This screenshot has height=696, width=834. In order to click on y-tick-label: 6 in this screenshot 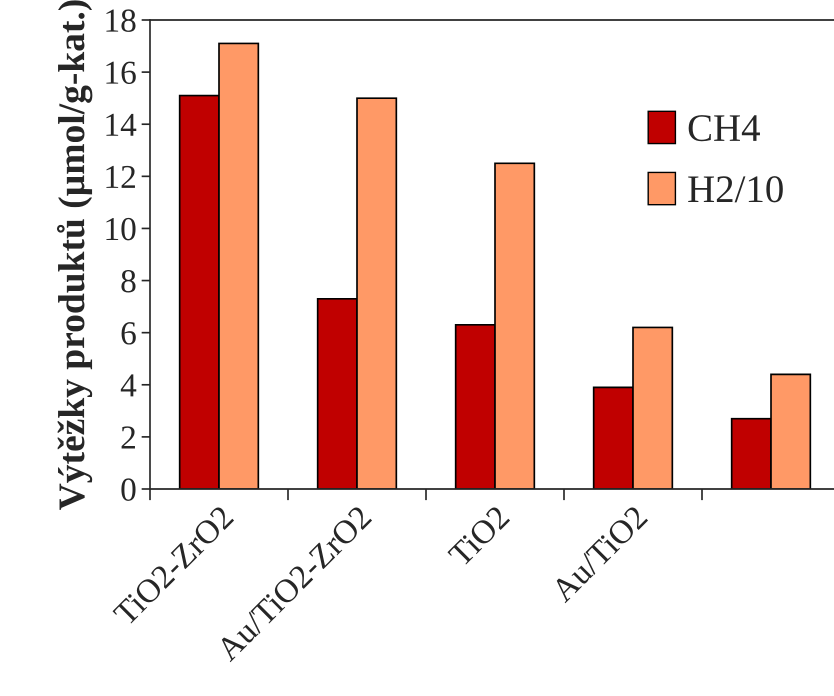, I will do `click(129, 333)`.